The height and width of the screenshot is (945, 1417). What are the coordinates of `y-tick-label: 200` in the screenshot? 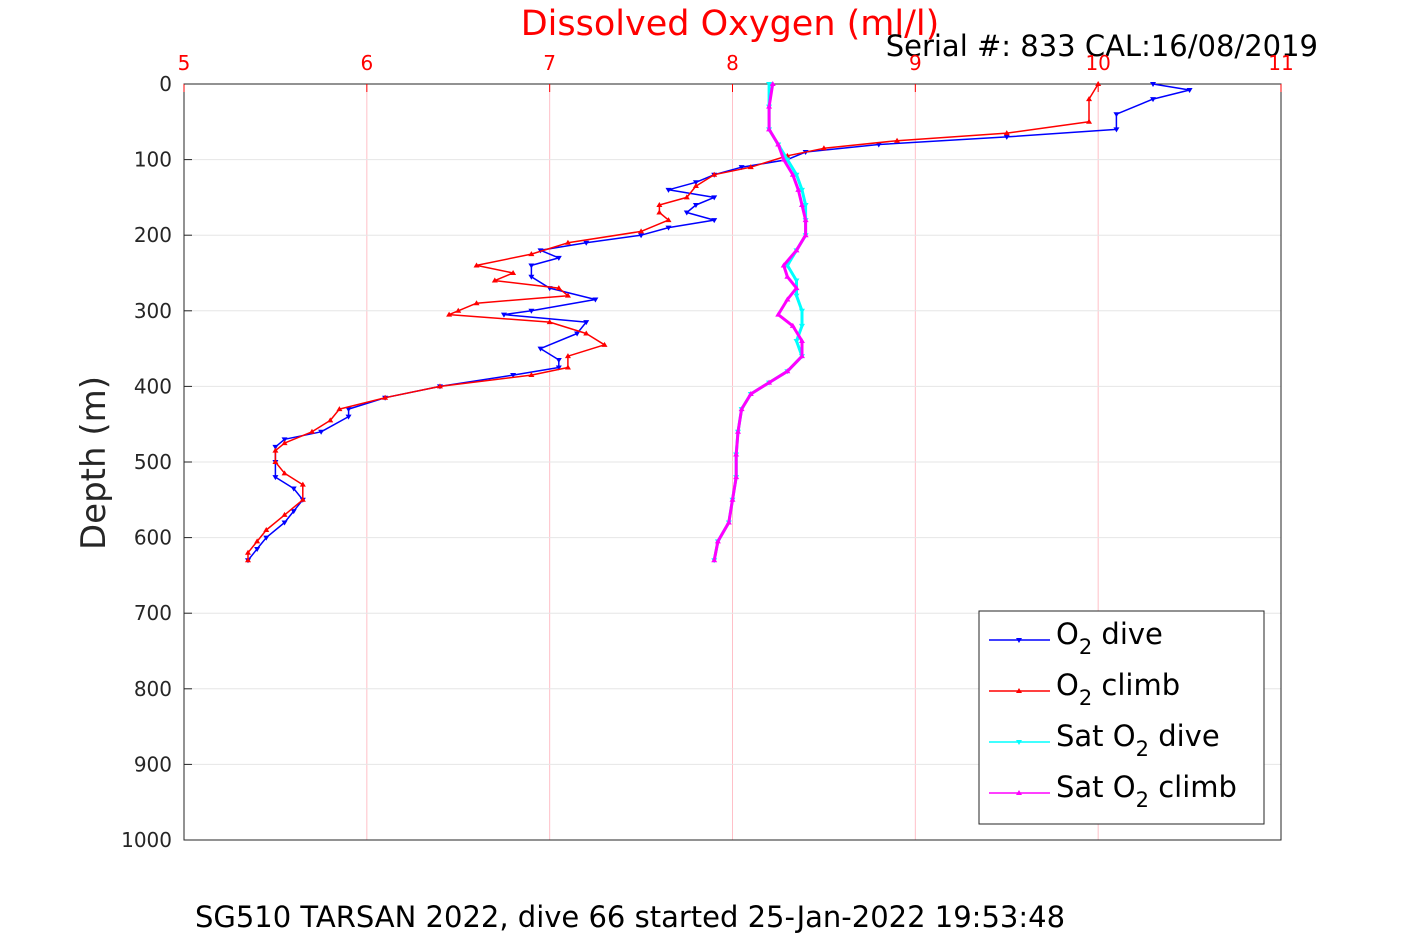 It's located at (153, 235).